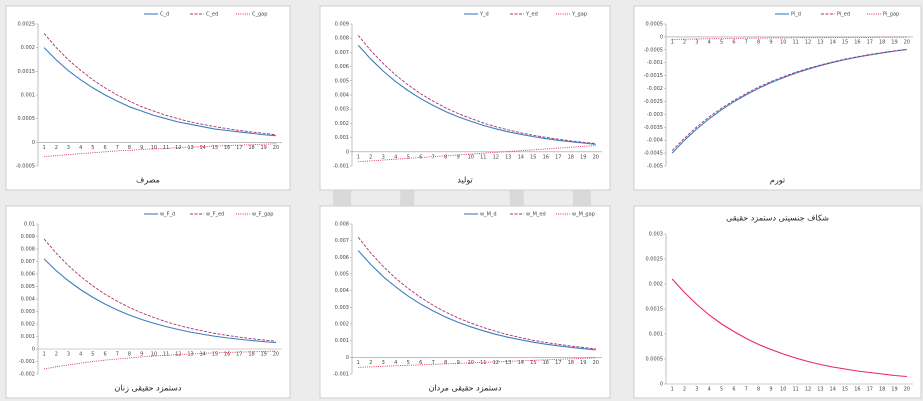 The width and height of the screenshot is (923, 401). I want to click on legend-label: Y_ed, so click(531, 15).